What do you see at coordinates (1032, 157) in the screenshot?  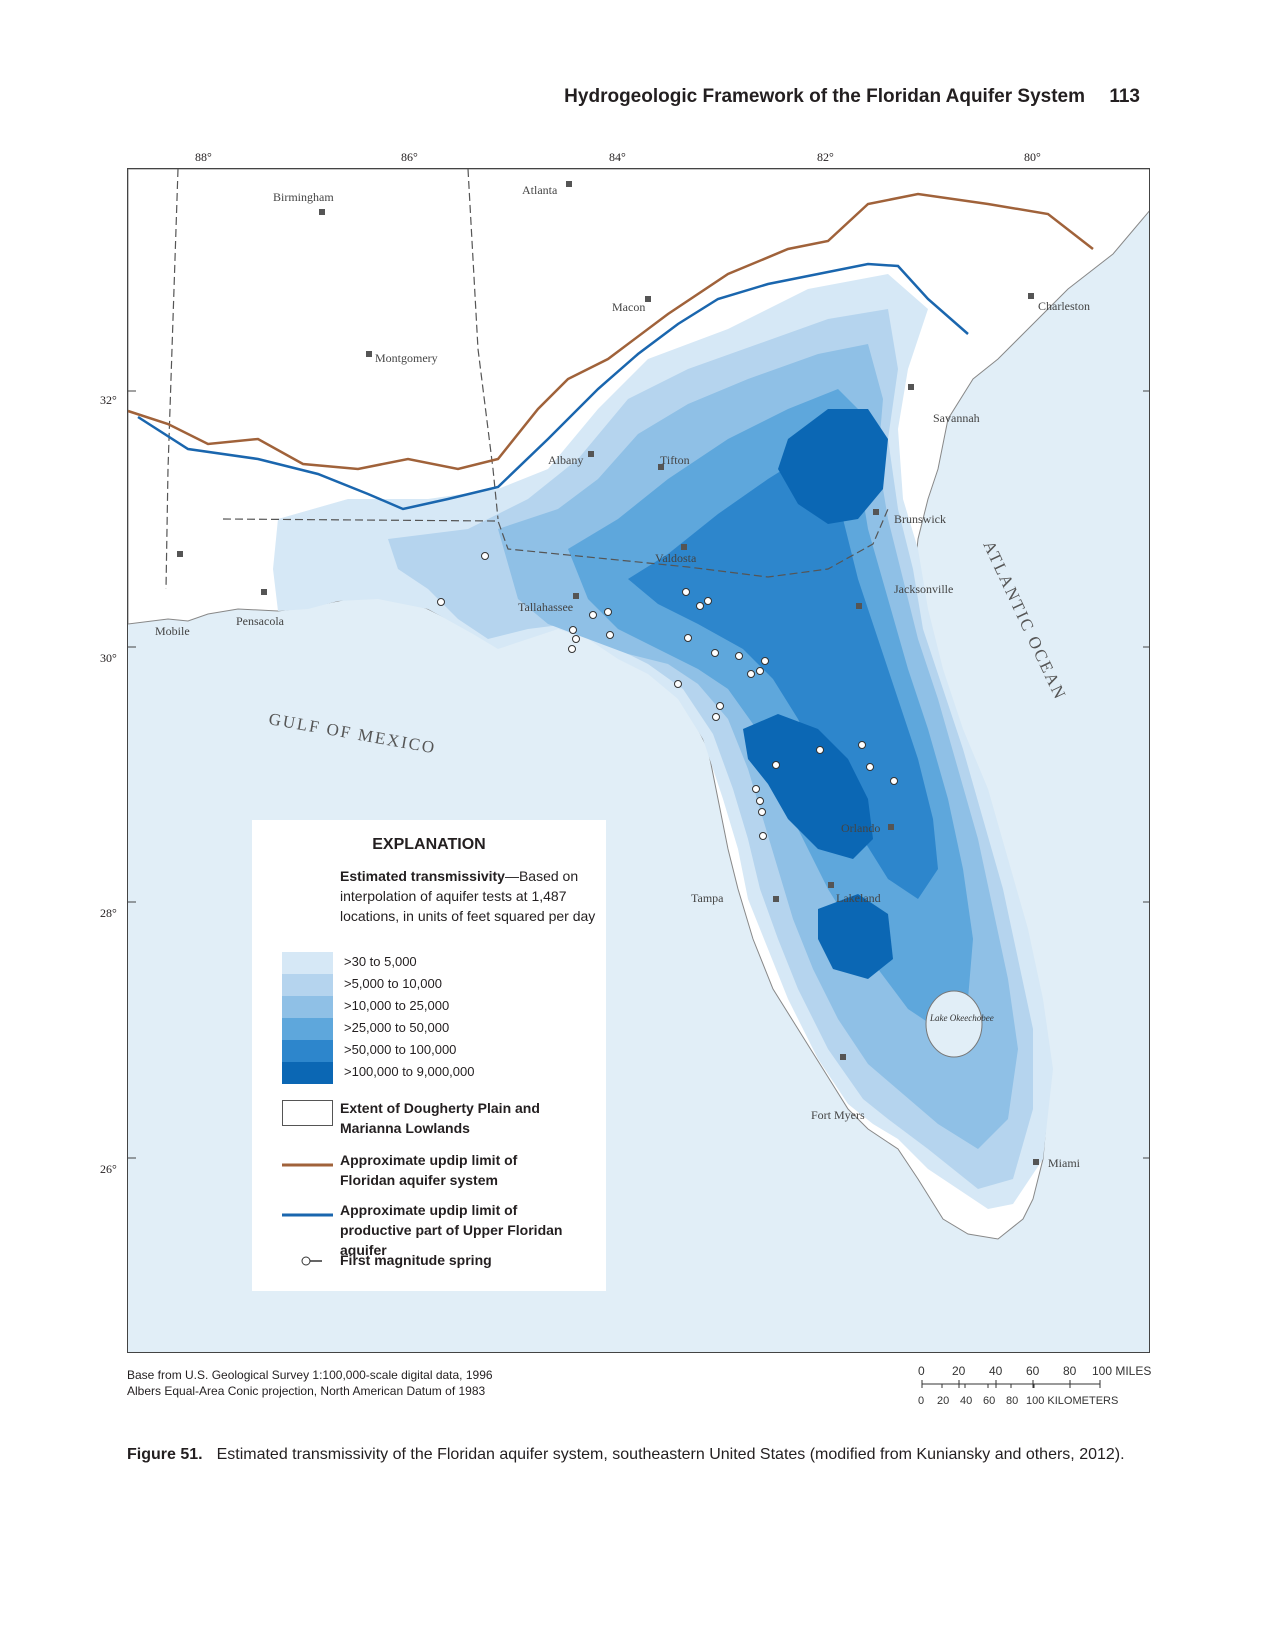 I see `longitude-label-80: 80°` at bounding box center [1032, 157].